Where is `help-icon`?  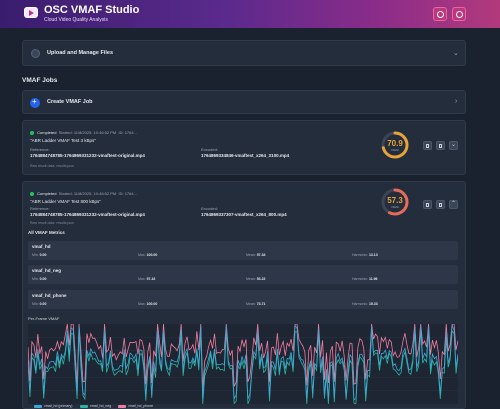
help-icon is located at coordinates (440, 14).